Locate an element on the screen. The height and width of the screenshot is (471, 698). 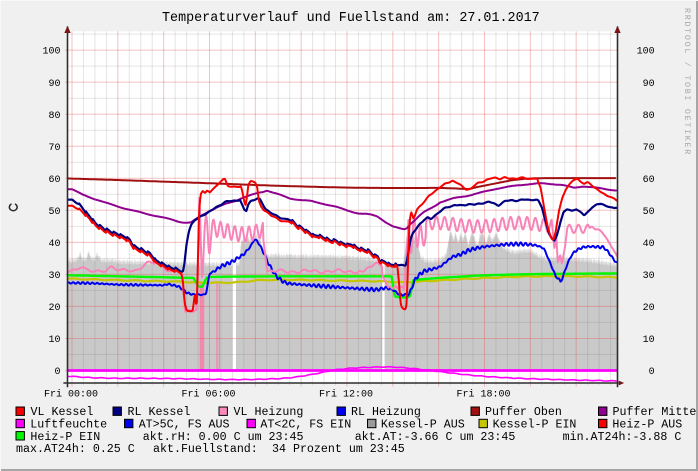
svg-text: AT<2C, FS EIN is located at coordinates (305, 425).